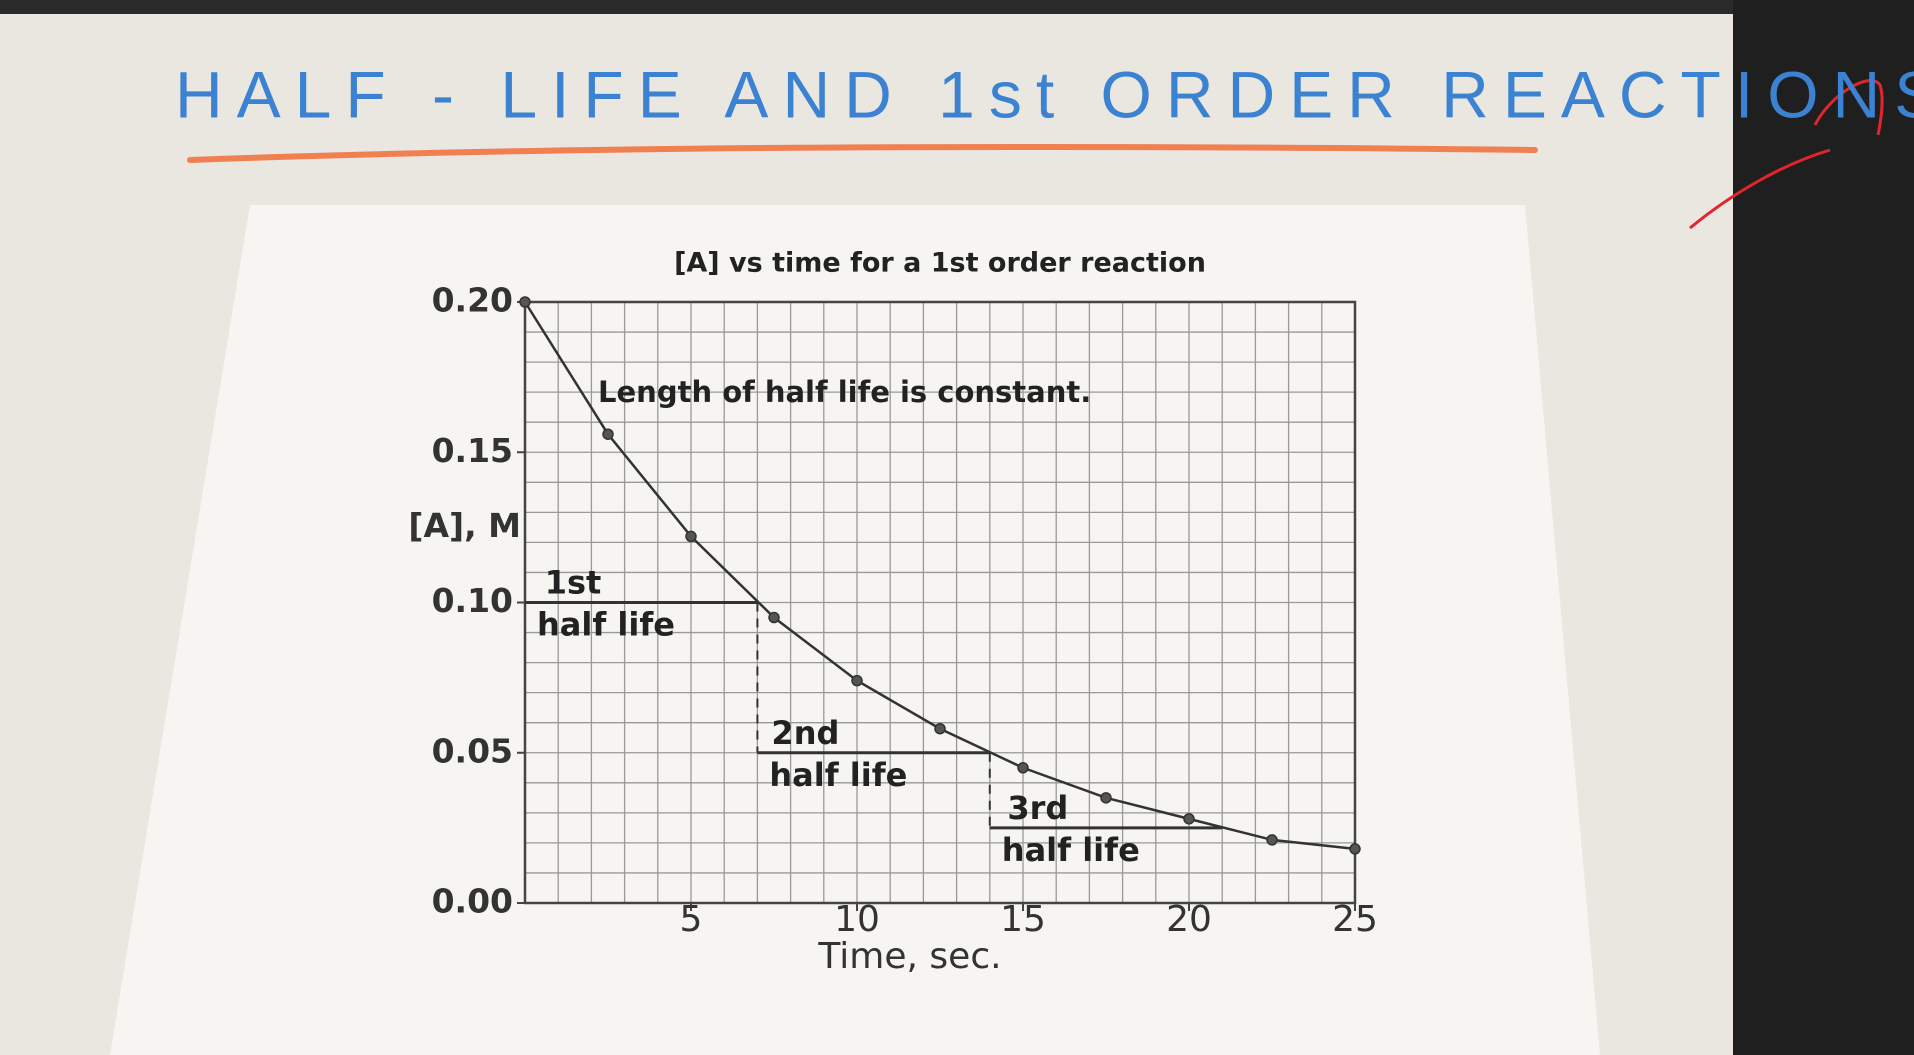 The height and width of the screenshot is (1055, 1914). What do you see at coordinates (805, 733) in the screenshot?
I see `half-life-label: 2nd` at bounding box center [805, 733].